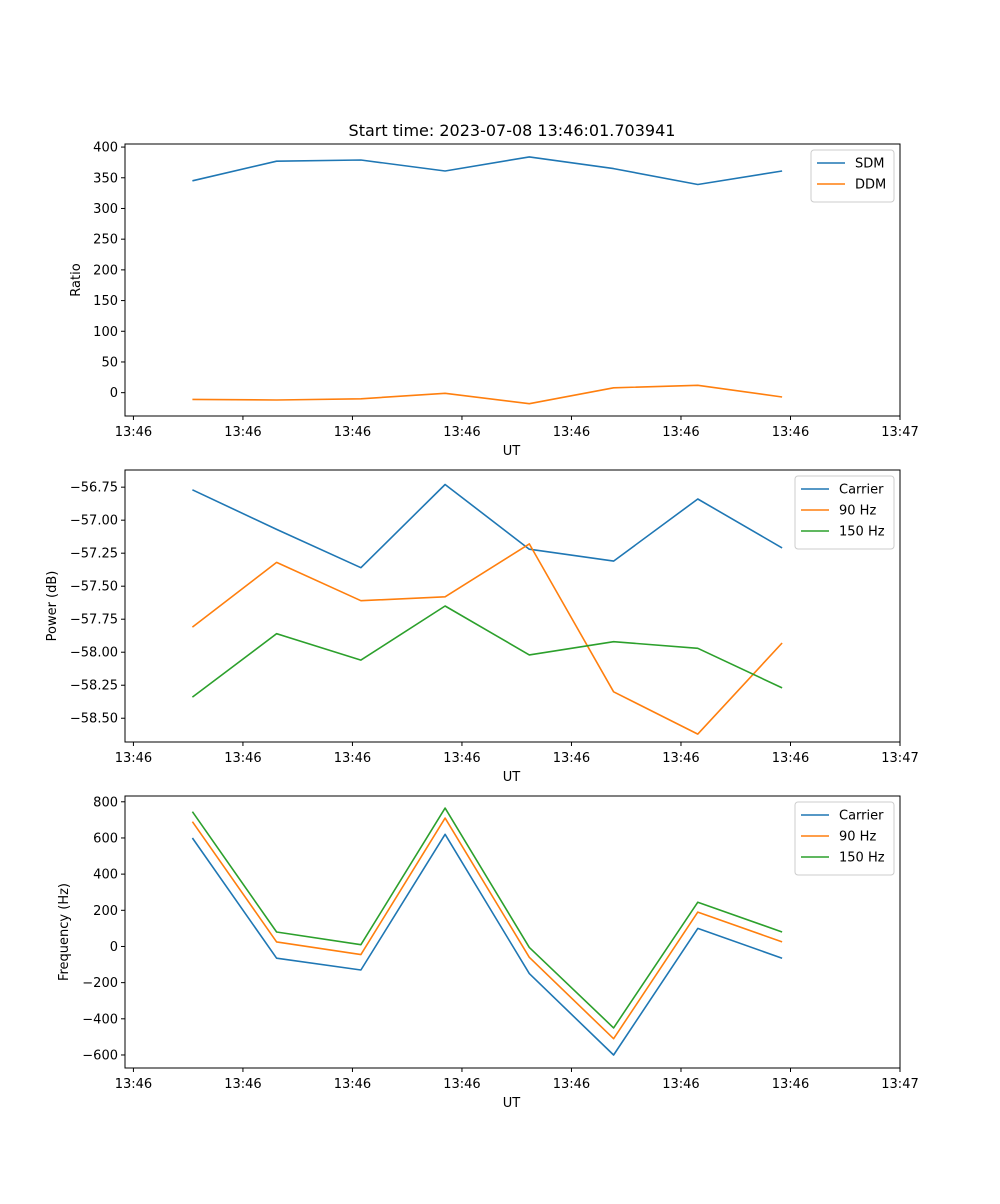  I want to click on y-tick-label: 250, so click(105, 240).